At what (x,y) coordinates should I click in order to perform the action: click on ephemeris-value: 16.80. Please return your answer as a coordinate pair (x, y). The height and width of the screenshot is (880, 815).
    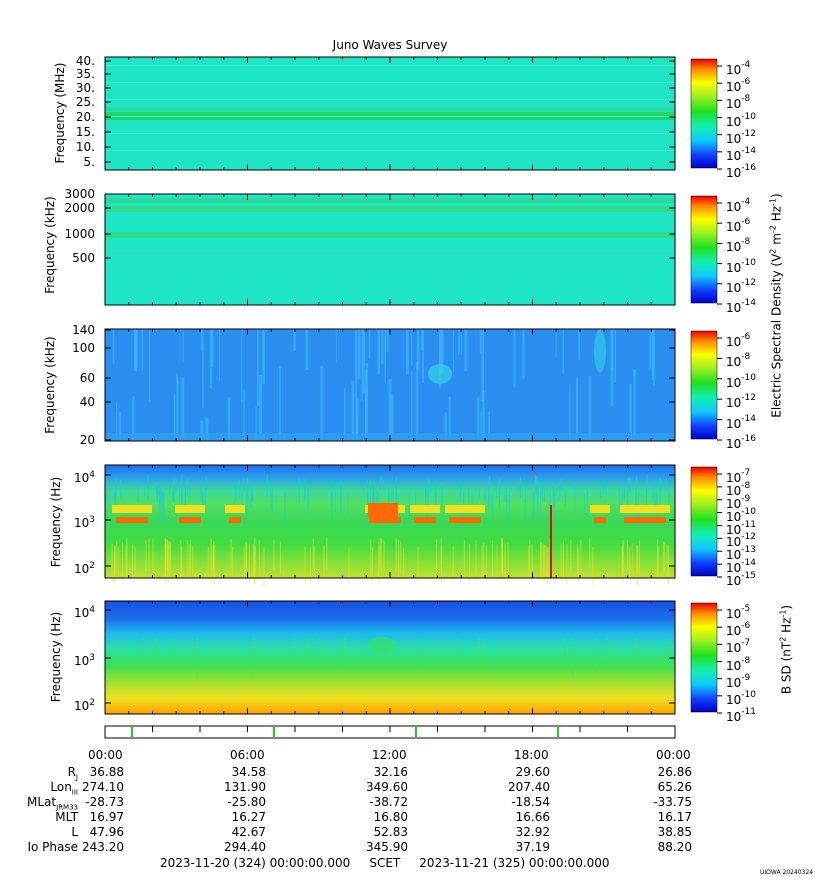
    Looking at the image, I should click on (390, 817).